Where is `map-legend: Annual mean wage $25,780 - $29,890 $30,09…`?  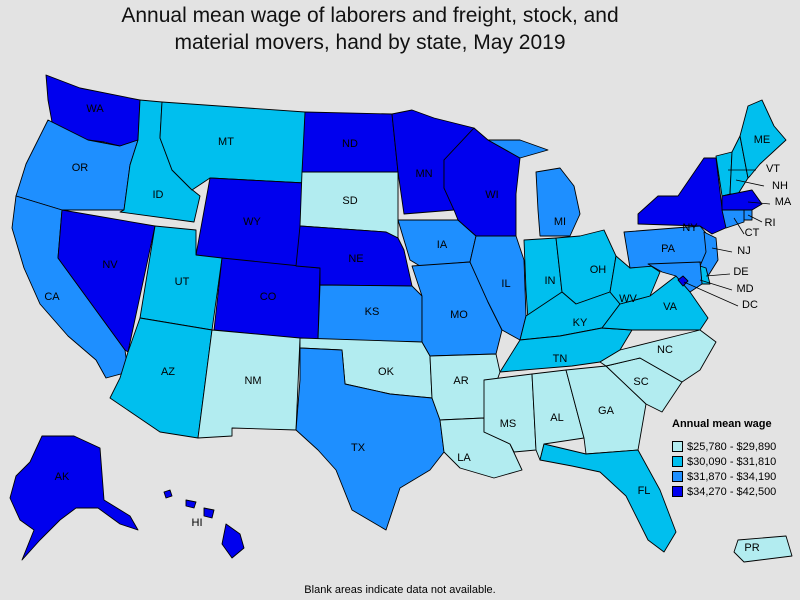
map-legend: Annual mean wage $25,780 - $29,890 $30,09… is located at coordinates (736, 458).